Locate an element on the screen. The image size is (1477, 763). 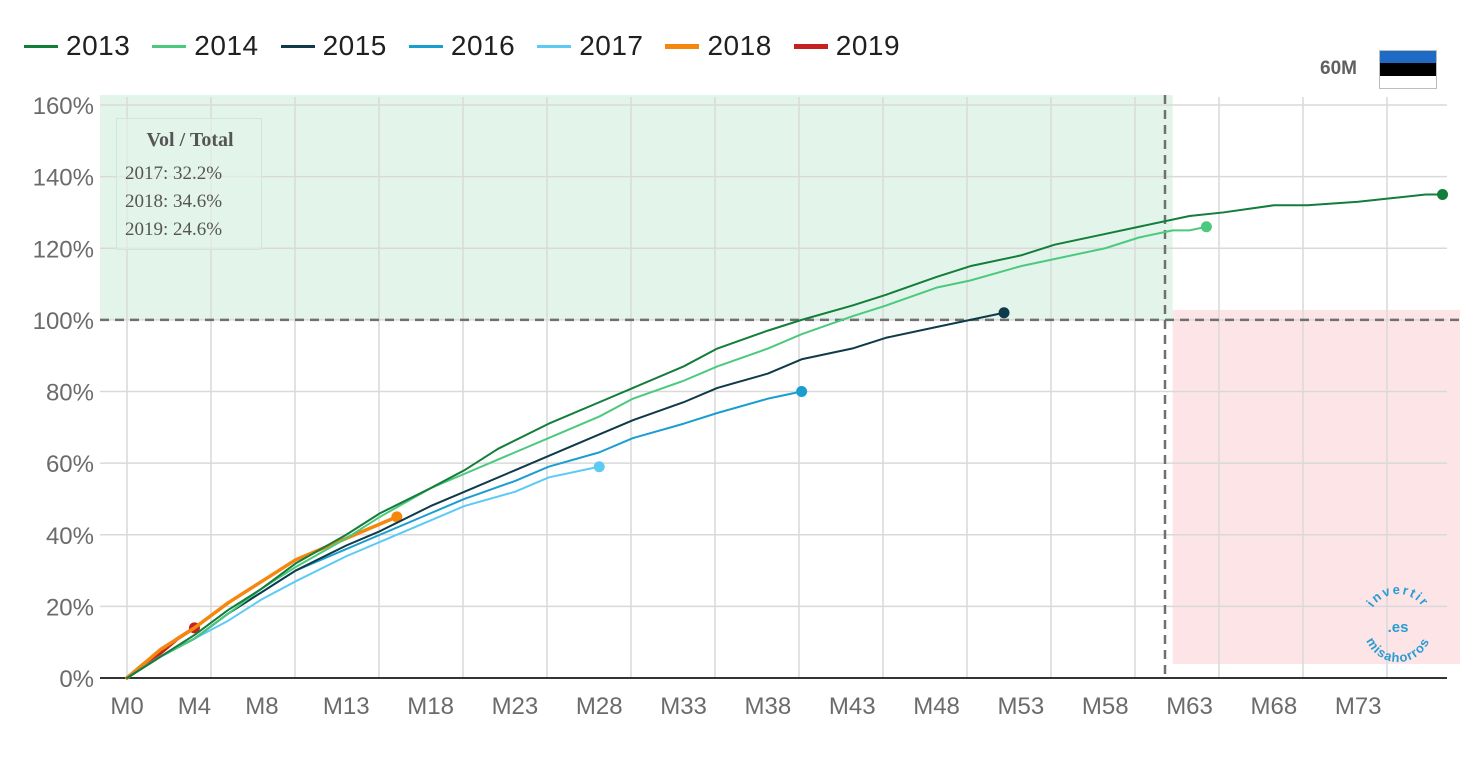
legend-item-2013: 2013 is located at coordinates (77, 46).